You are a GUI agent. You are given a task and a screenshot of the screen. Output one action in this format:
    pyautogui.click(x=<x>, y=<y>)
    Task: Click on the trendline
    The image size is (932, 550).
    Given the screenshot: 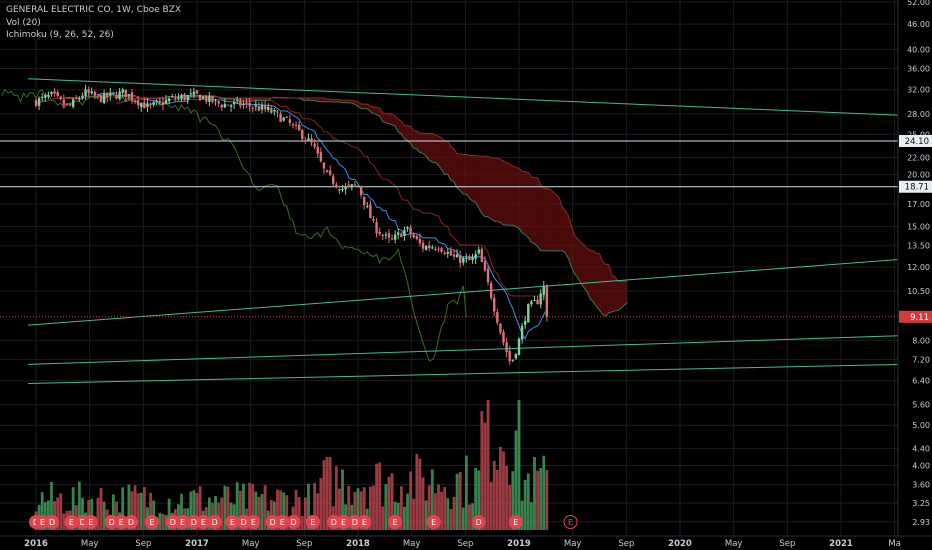 What is the action you would take?
    pyautogui.click(x=462, y=350)
    